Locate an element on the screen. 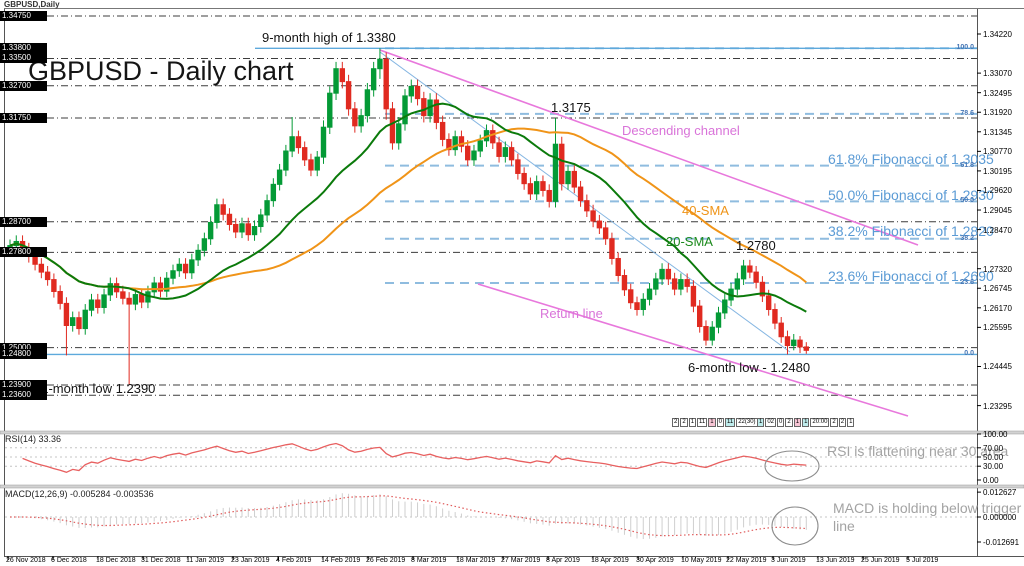  price-level-label: 1.34750 is located at coordinates (23, 15).